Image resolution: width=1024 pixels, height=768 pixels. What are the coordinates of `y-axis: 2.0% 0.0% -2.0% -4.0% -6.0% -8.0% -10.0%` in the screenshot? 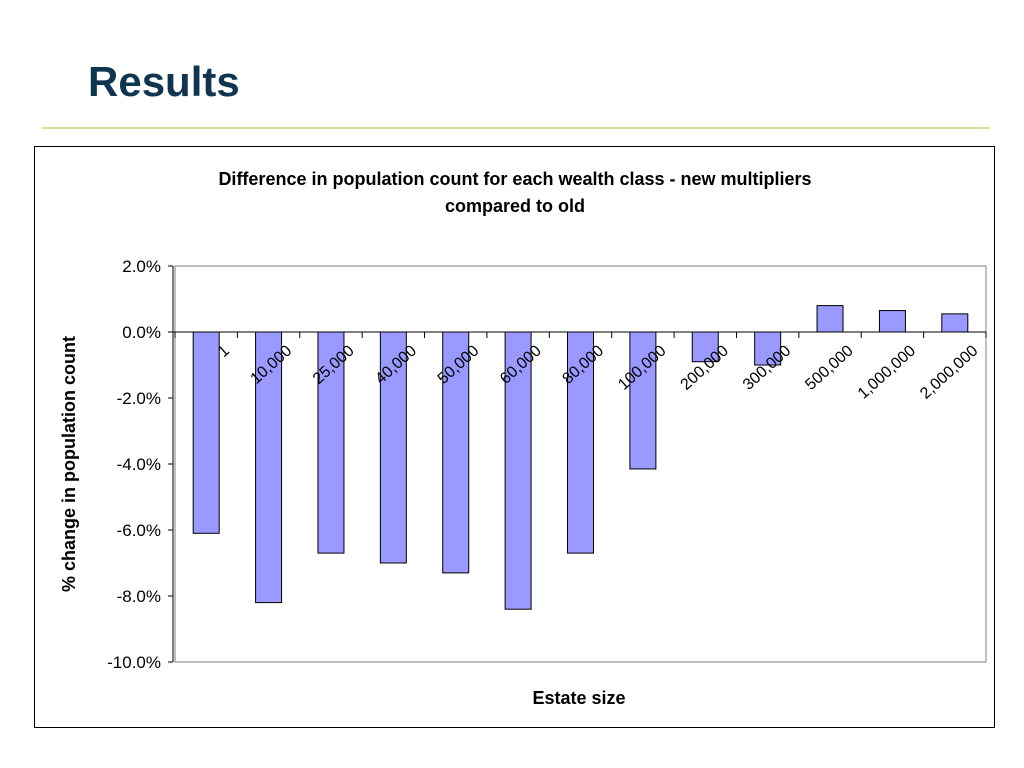 It's located at (140, 464).